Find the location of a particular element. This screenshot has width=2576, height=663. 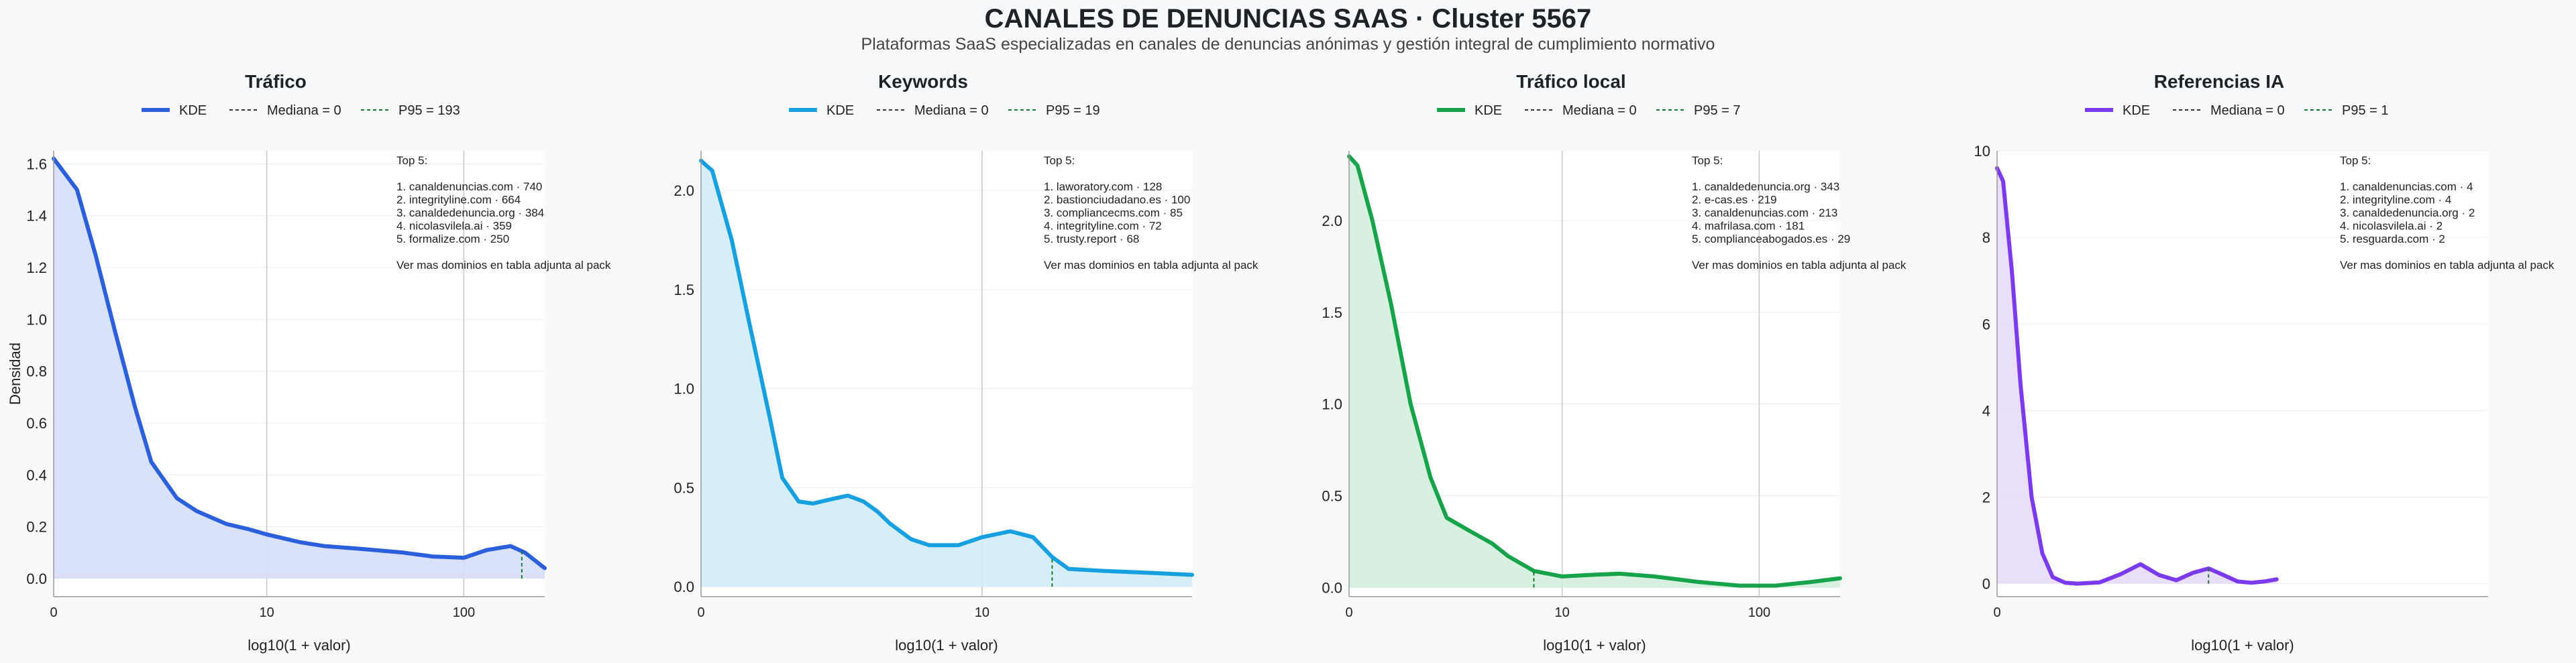

top5-annotation-line: 5. complianceabogados.es · 29 is located at coordinates (1771, 239).